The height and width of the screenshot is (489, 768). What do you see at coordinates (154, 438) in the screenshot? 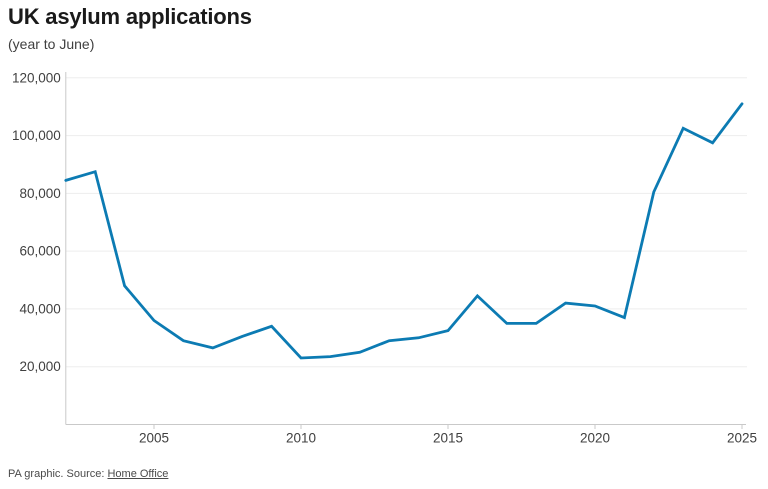
I see `x-axis-tick-label: 2005` at bounding box center [154, 438].